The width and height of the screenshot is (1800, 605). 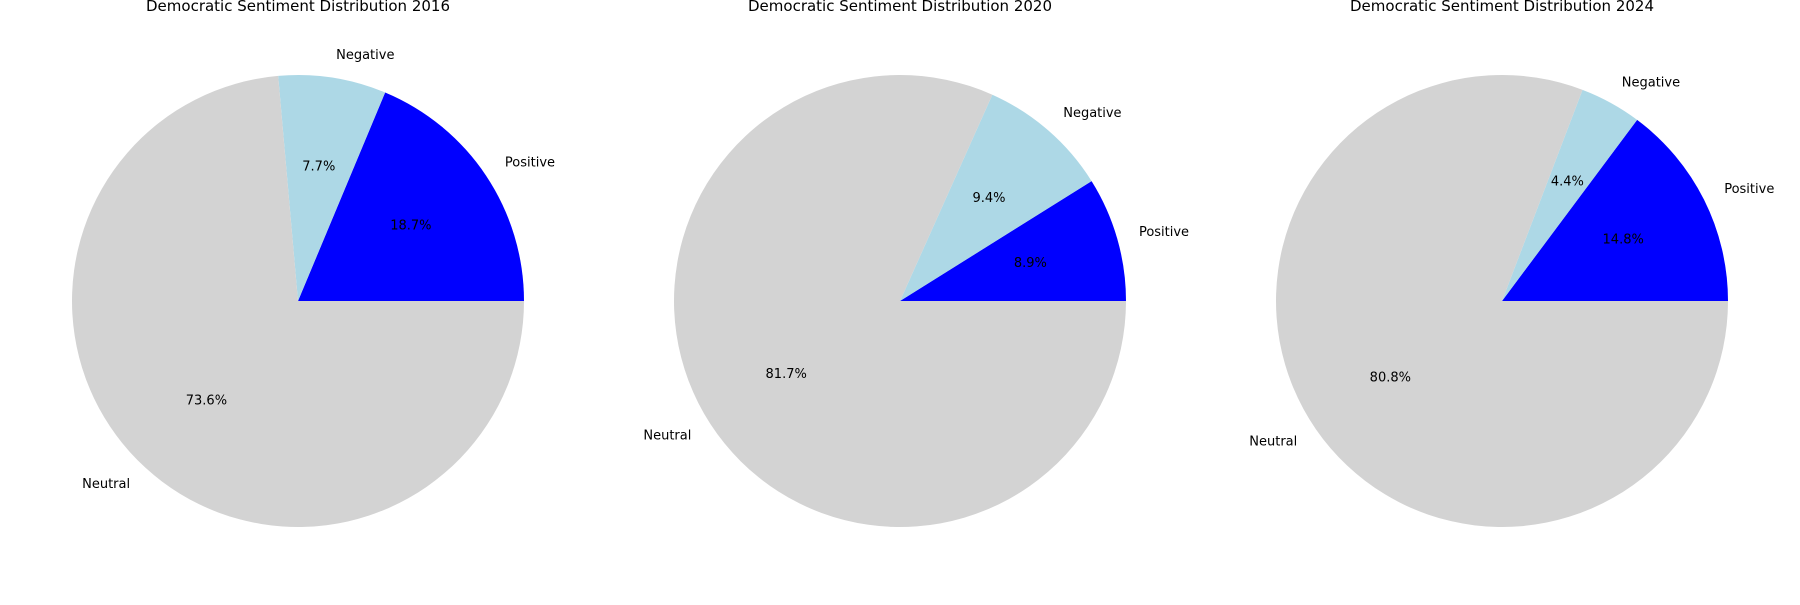 I want to click on chart-title: Democratic Sentiment Distribution 2024, so click(x=1502, y=7).